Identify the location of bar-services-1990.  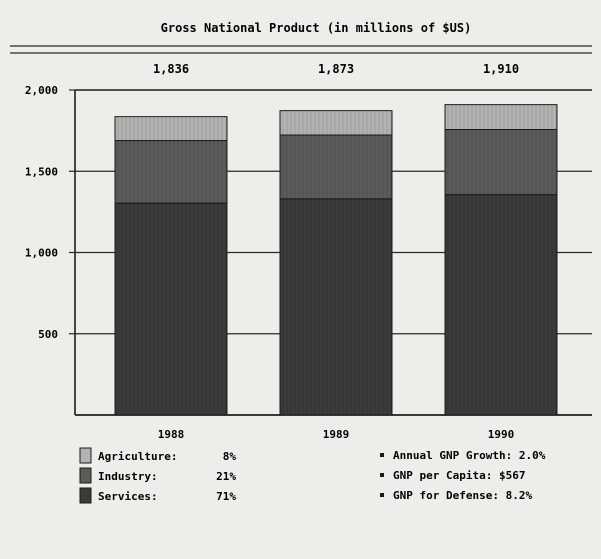
(501, 305).